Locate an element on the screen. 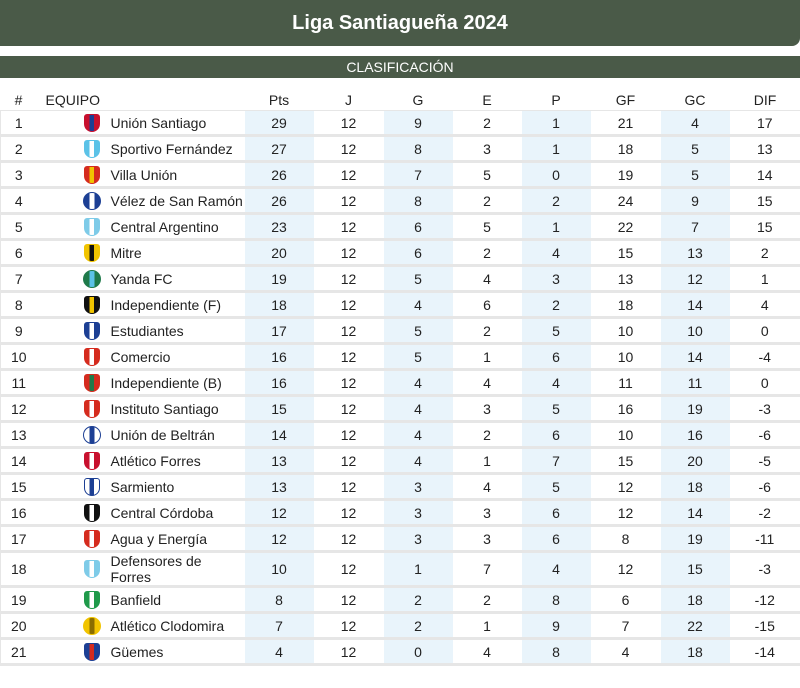 The image size is (800, 688). cell-g: 5 is located at coordinates (418, 279).